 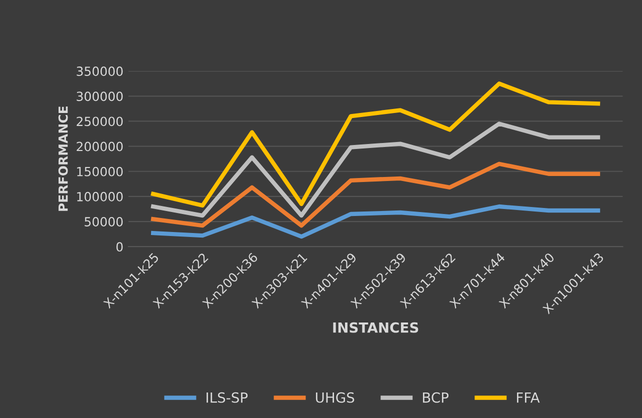 What do you see at coordinates (335, 397) in the screenshot?
I see `legend-label: UHGS` at bounding box center [335, 397].